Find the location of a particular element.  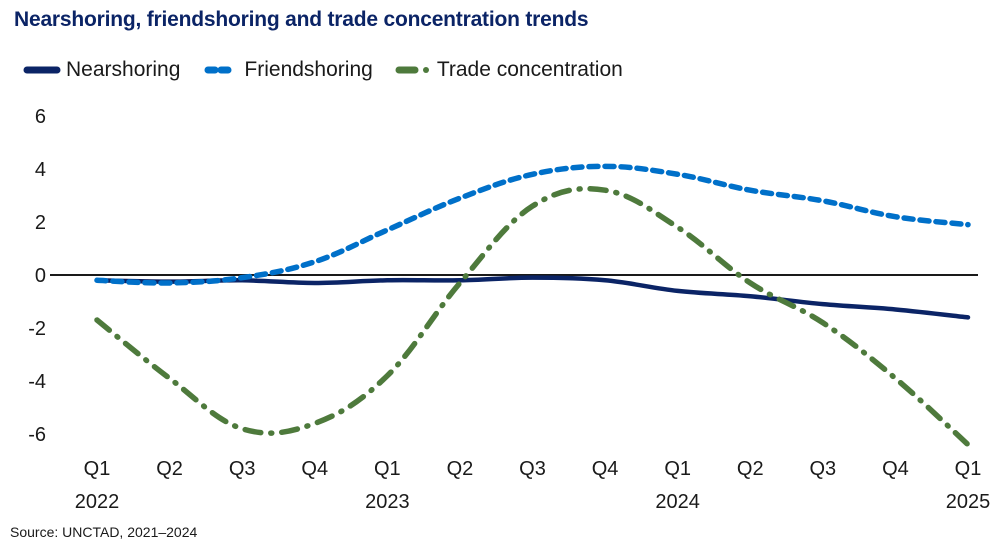

y-tick-label: 6 is located at coordinates (40, 117).